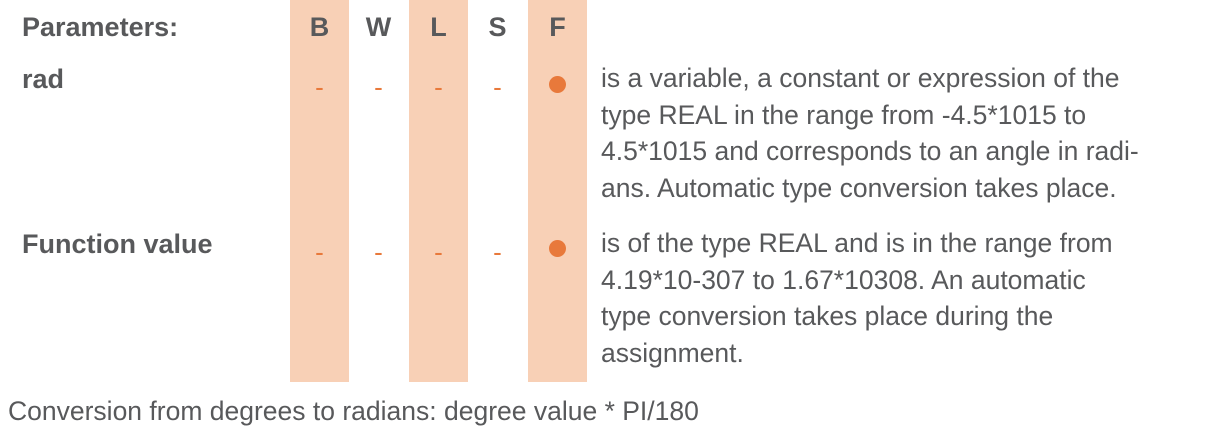 The width and height of the screenshot is (1206, 435). I want to click on mark-rad-s: -, so click(497, 87).